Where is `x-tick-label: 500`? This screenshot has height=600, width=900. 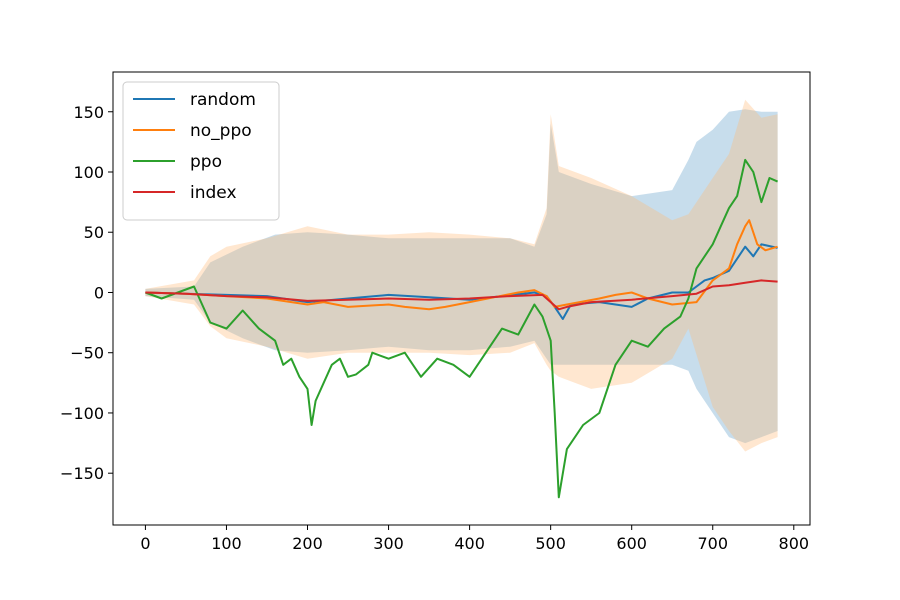 x-tick-label: 500 is located at coordinates (550, 543).